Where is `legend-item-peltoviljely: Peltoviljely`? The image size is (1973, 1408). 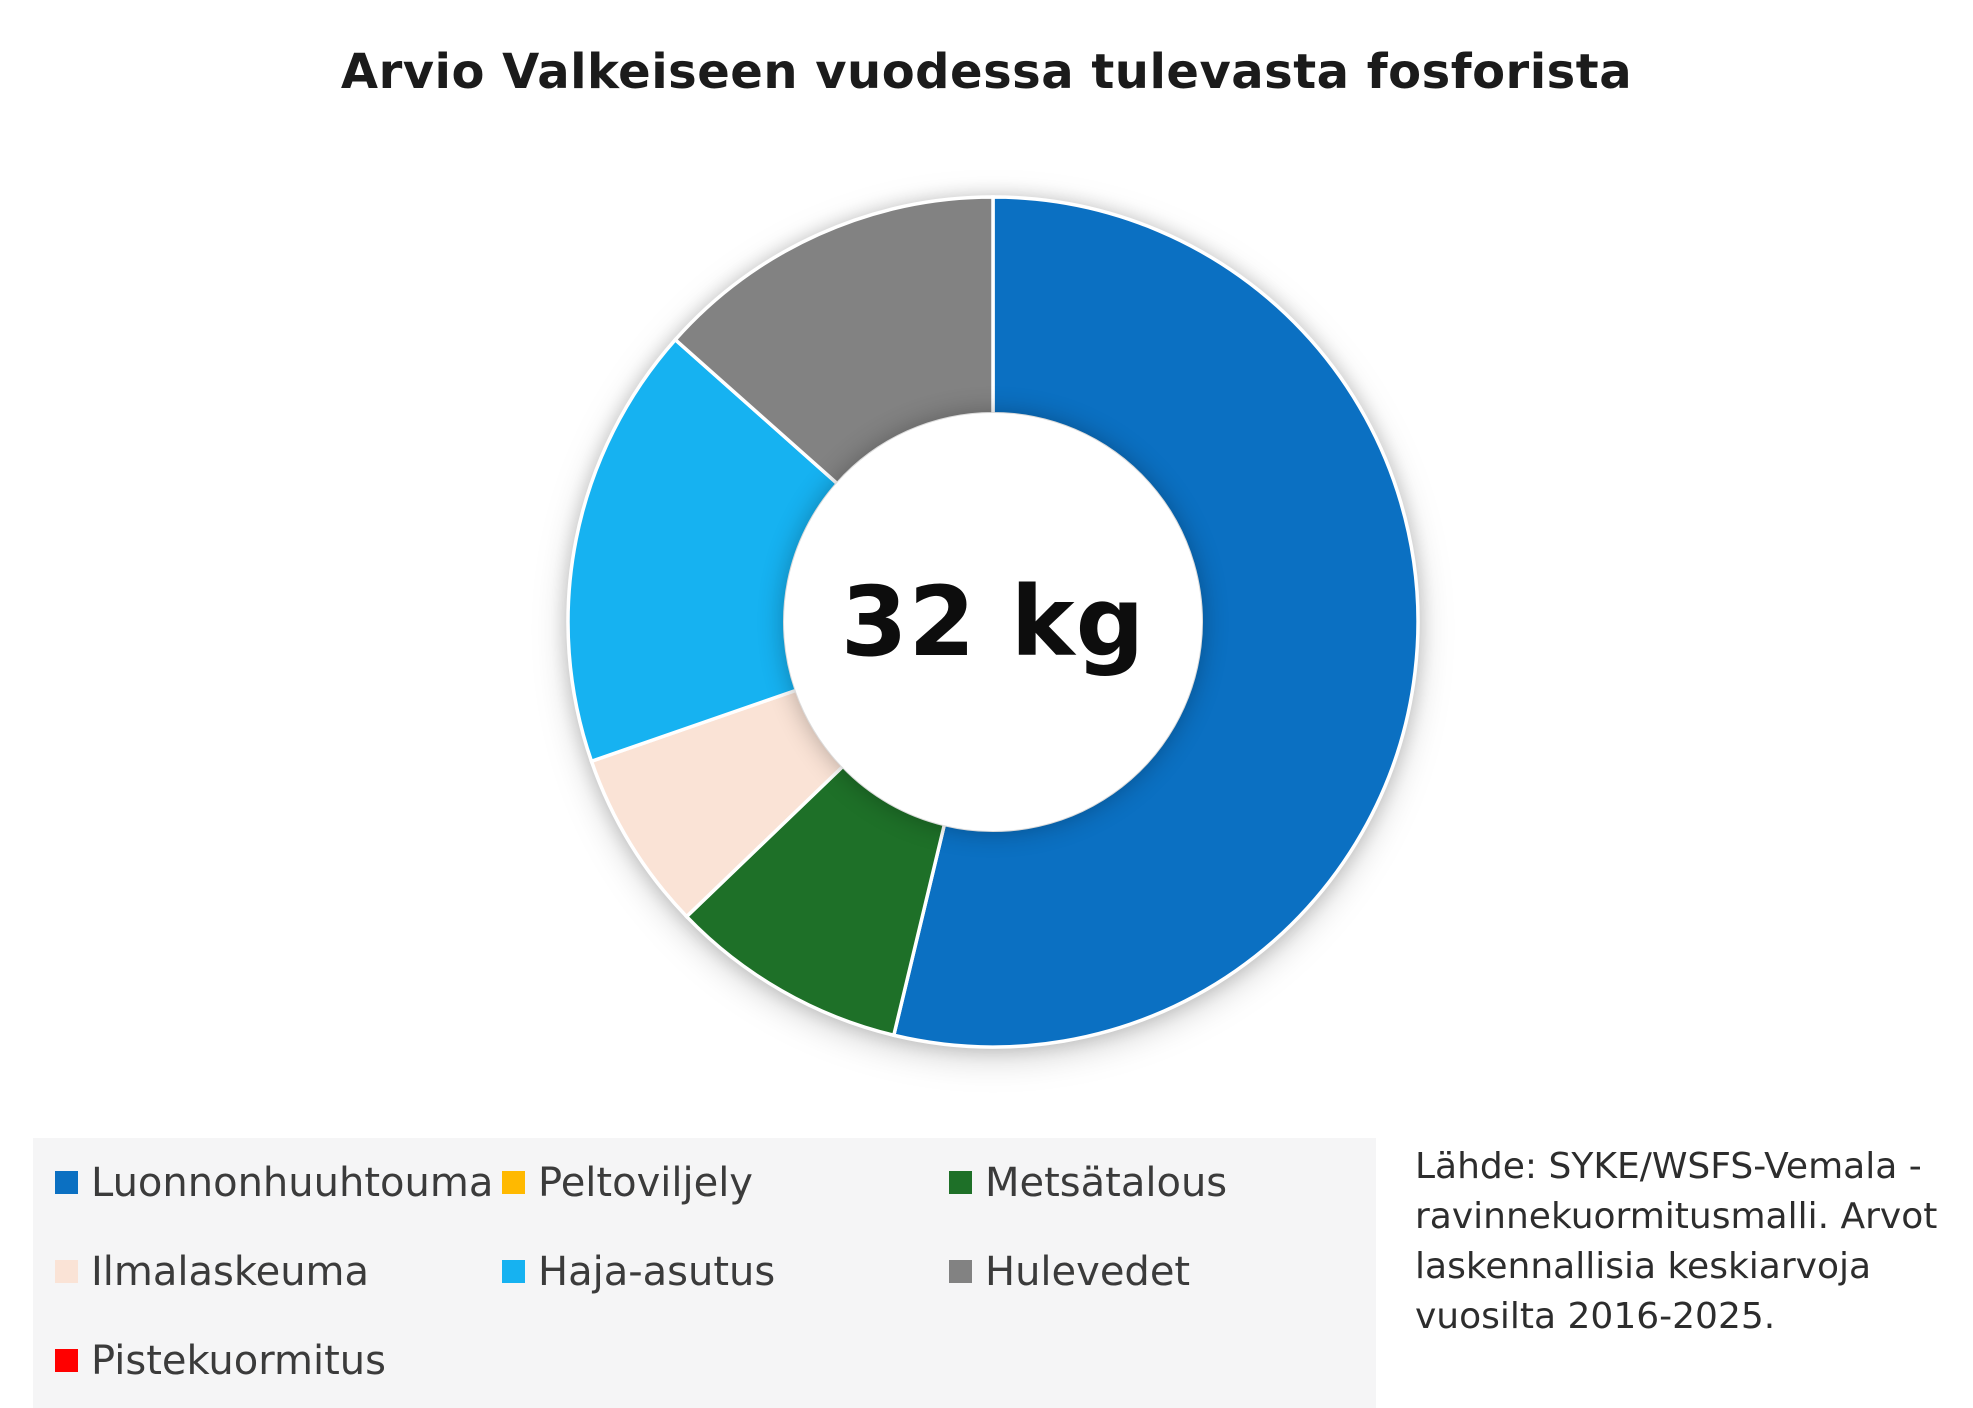 legend-item-peltoviljely: Peltoviljely is located at coordinates (725, 1183).